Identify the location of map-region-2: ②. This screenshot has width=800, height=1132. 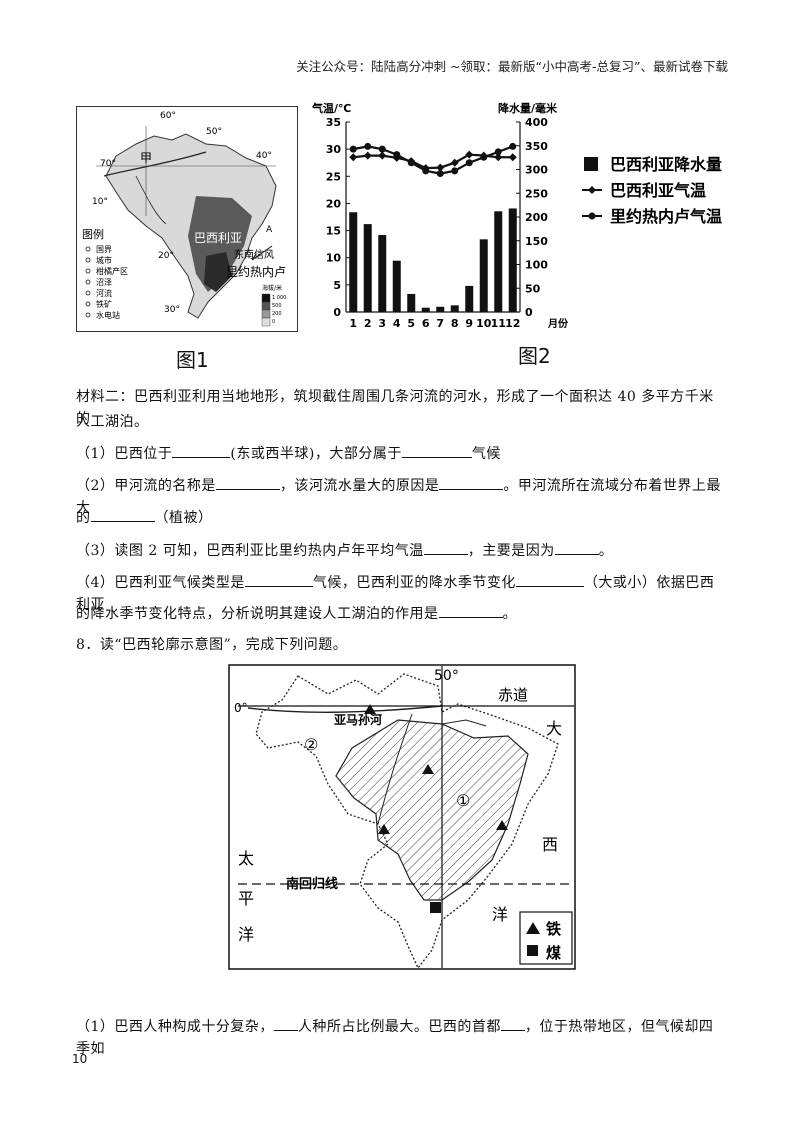
(311, 744).